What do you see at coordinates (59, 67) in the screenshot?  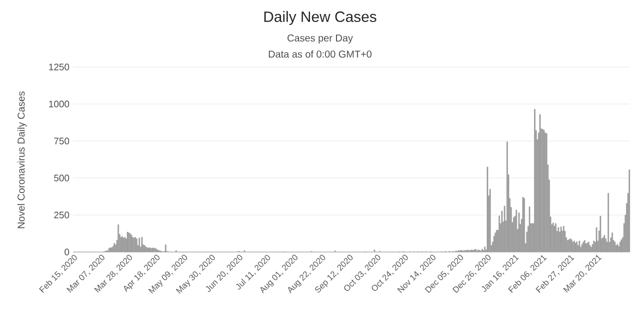 I see `y-tick-label: 1250` at bounding box center [59, 67].